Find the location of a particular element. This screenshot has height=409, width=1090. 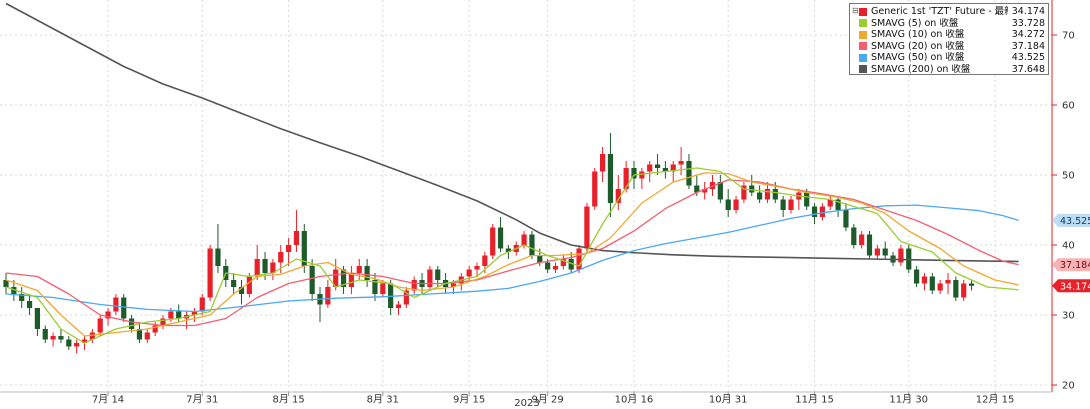

legend-label: SMAVG (50) on 收盤 is located at coordinates (918, 57).